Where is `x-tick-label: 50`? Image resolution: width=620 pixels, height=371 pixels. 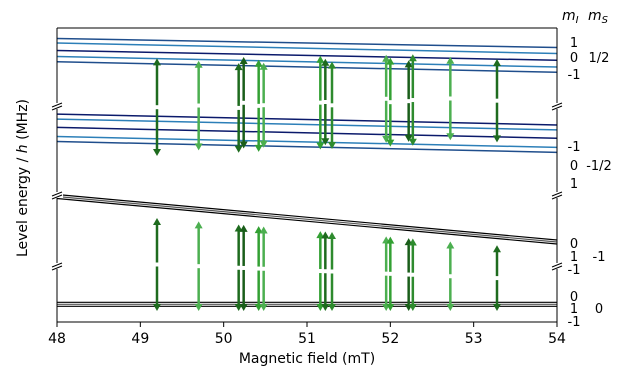
x-tick-label: 50 is located at coordinates (224, 339).